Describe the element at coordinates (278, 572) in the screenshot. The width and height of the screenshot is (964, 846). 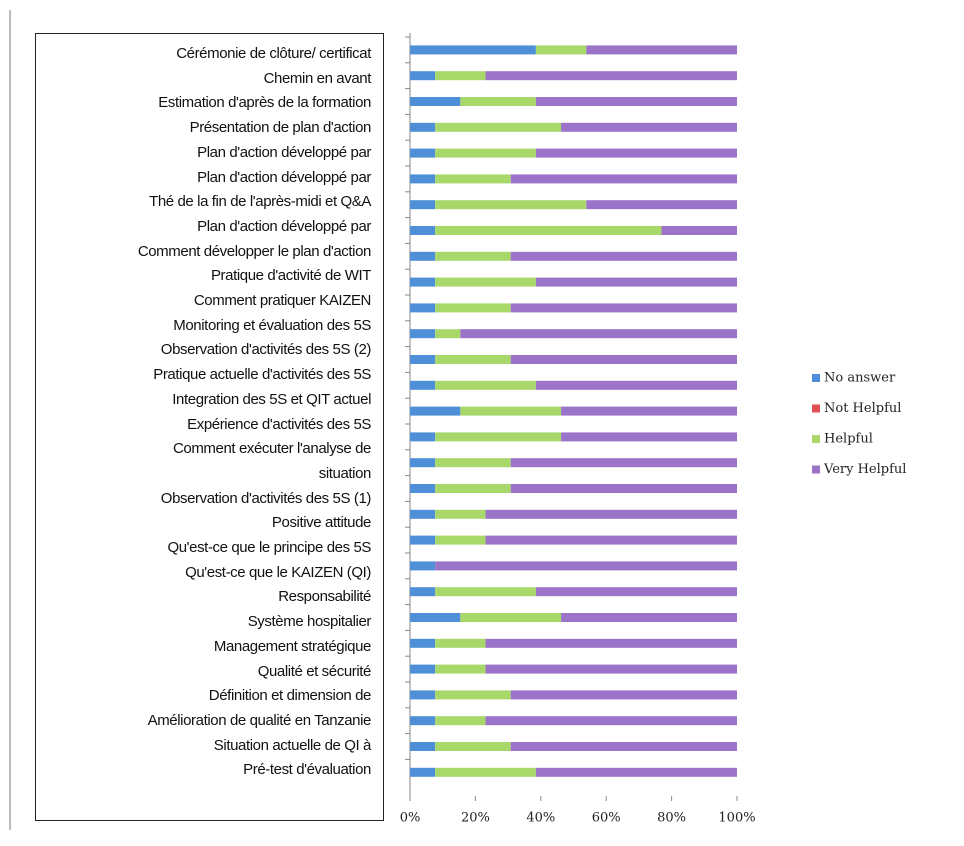
I see `category-label: Qu'est-ce que le KAIZEN (QI)` at that location.